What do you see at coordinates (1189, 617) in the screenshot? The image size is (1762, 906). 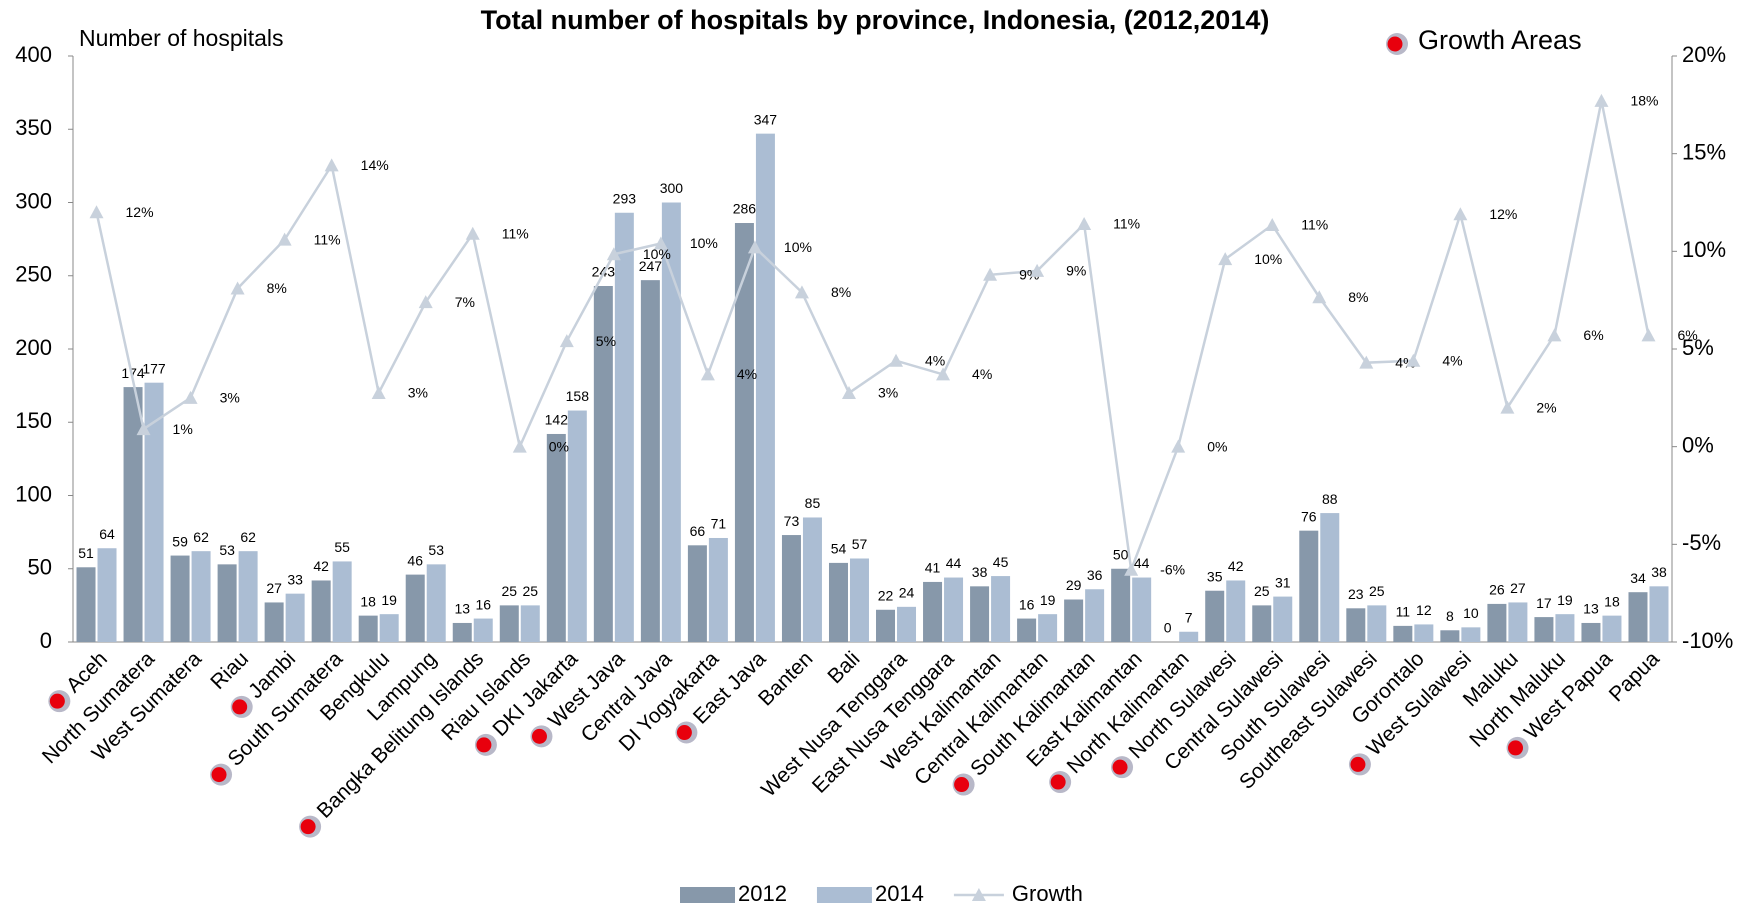 I see `bar-label: 7` at bounding box center [1189, 617].